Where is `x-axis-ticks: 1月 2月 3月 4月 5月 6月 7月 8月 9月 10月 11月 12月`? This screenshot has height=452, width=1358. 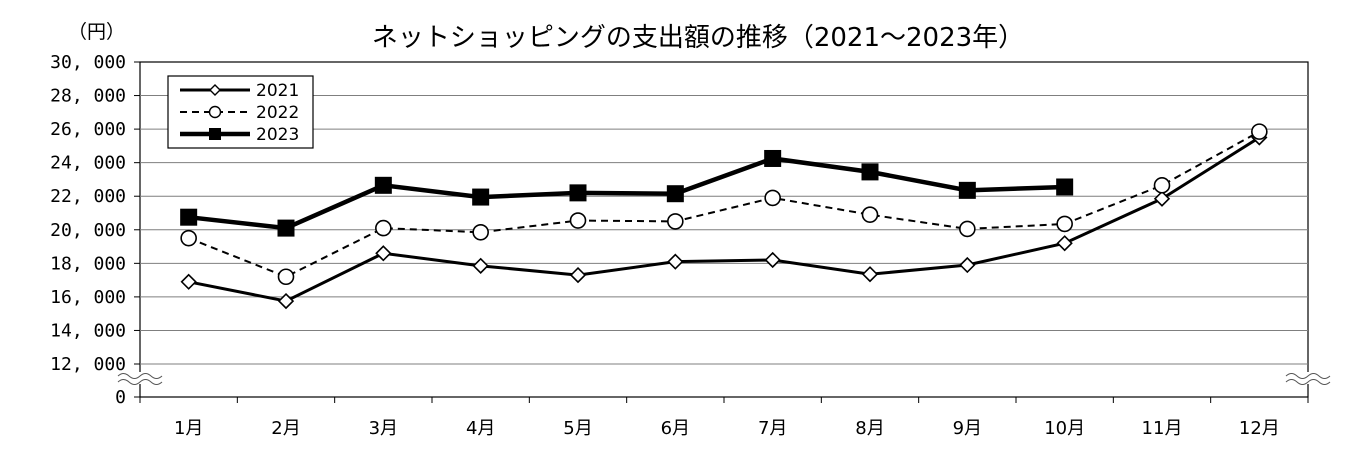 x-axis-ticks: 1月 2月 3月 4月 5月 6月 7月 8月 9月 10月 11月 12月 is located at coordinates (724, 418).